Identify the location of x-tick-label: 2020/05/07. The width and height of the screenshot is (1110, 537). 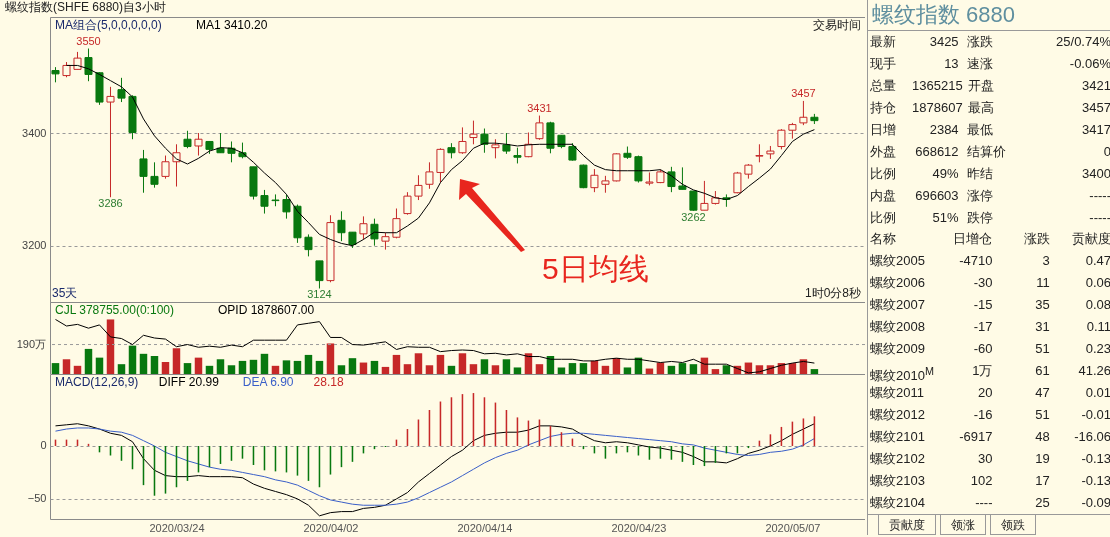
(793, 527).